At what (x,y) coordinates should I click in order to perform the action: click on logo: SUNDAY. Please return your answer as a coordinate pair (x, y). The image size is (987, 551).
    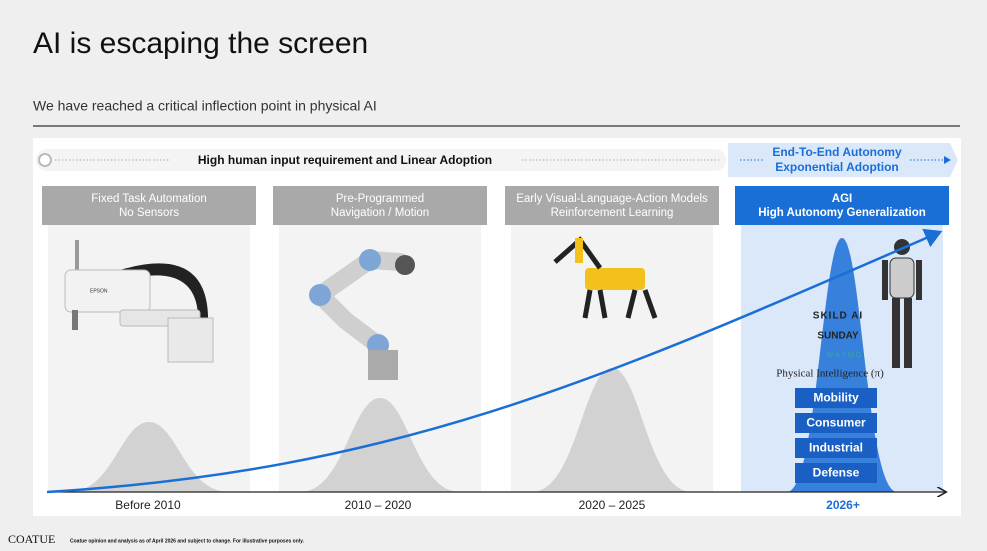
    Looking at the image, I should click on (838, 336).